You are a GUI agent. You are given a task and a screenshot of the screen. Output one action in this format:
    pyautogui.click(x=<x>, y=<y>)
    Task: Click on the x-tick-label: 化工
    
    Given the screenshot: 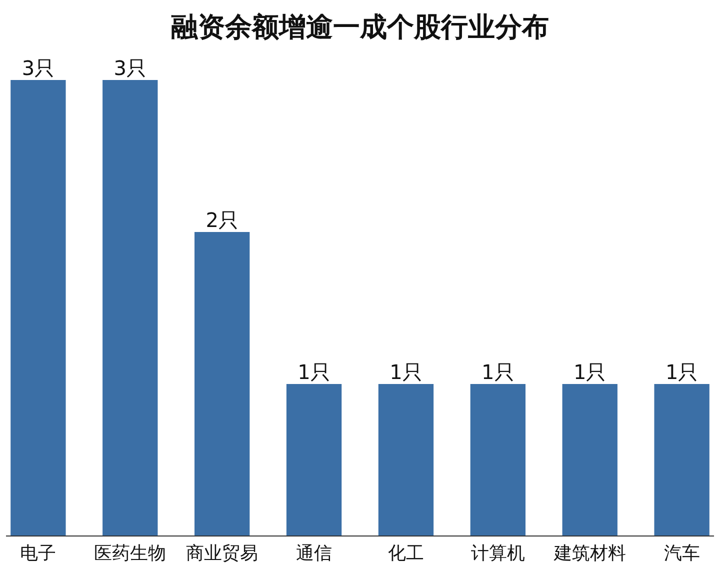 What is the action you would take?
    pyautogui.click(x=406, y=552)
    